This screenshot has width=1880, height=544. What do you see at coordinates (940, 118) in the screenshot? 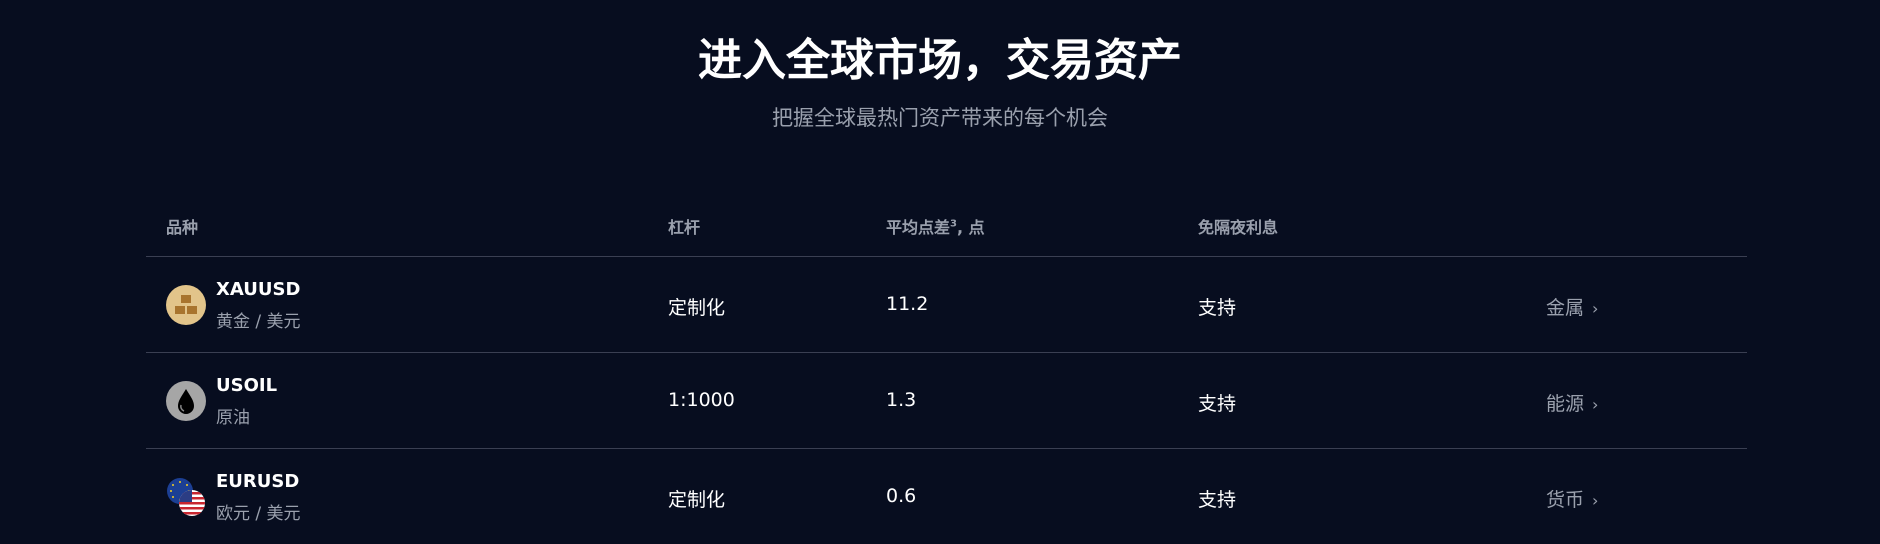
I see `page-subtitle: 把握全球最热门资产带来的每个机会` at bounding box center [940, 118].